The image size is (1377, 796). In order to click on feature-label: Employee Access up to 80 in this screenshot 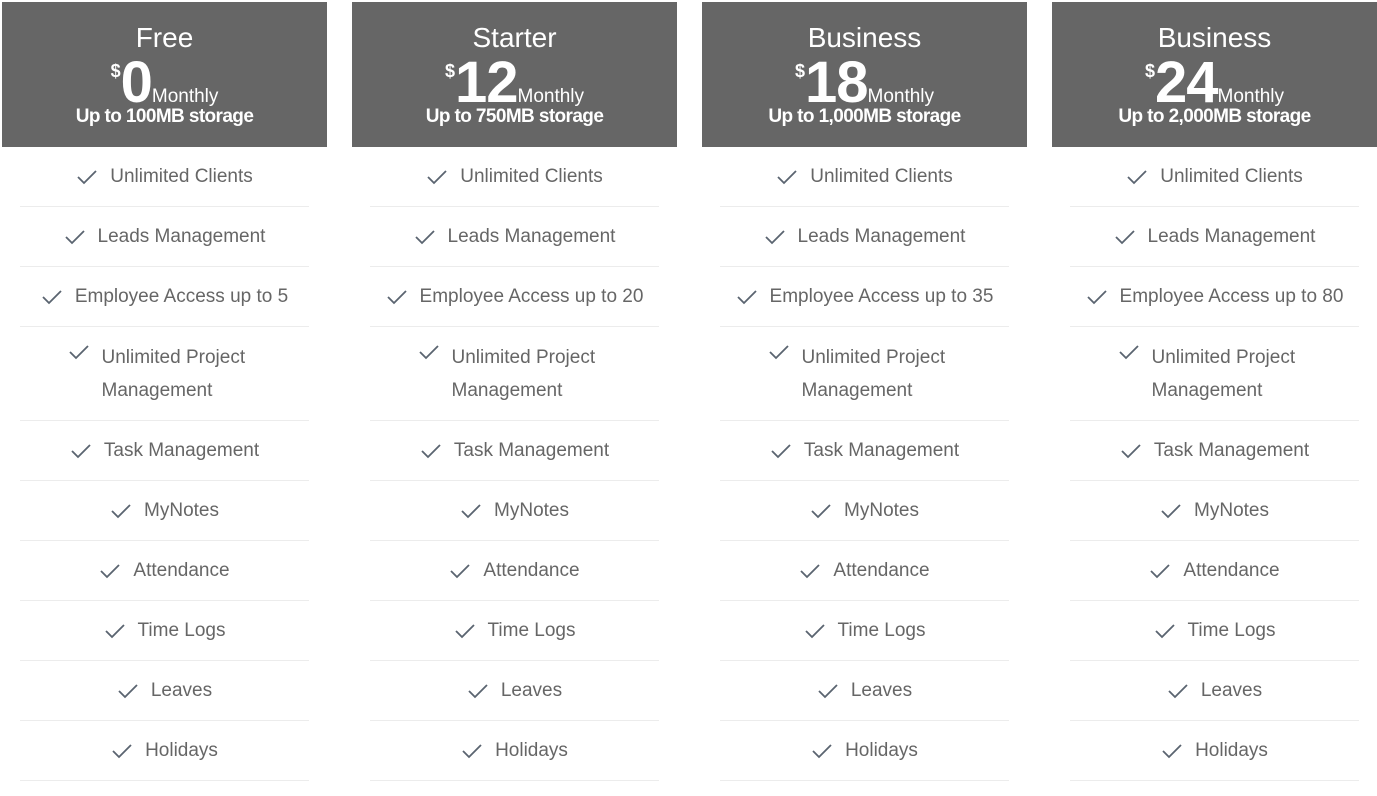, I will do `click(1231, 296)`.